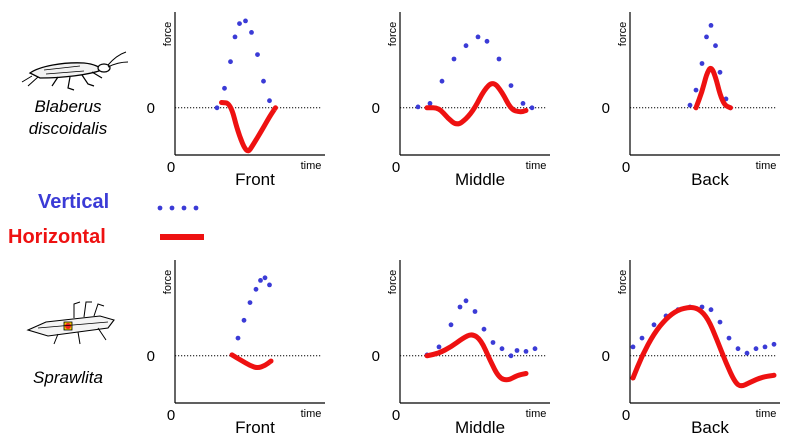 This screenshot has height=445, width=793. I want to click on row-label-sprawlita: Sprawlita, so click(68, 377).